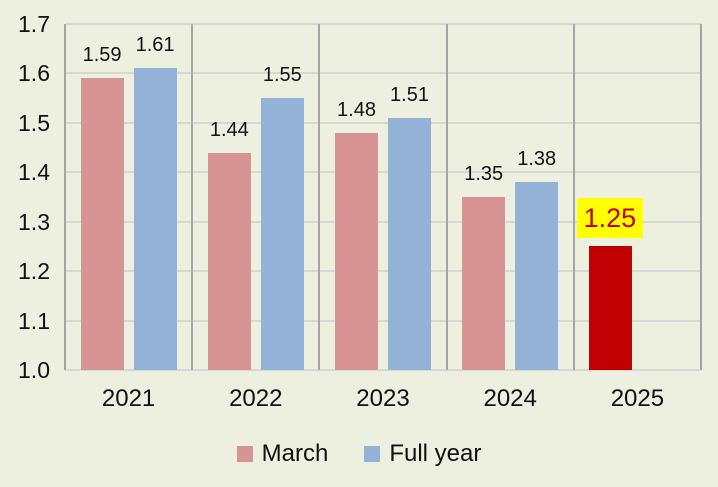 This screenshot has height=487, width=718. Describe the element at coordinates (34, 73) in the screenshot. I see `y-axis-tick-1.6: 1.6` at that location.